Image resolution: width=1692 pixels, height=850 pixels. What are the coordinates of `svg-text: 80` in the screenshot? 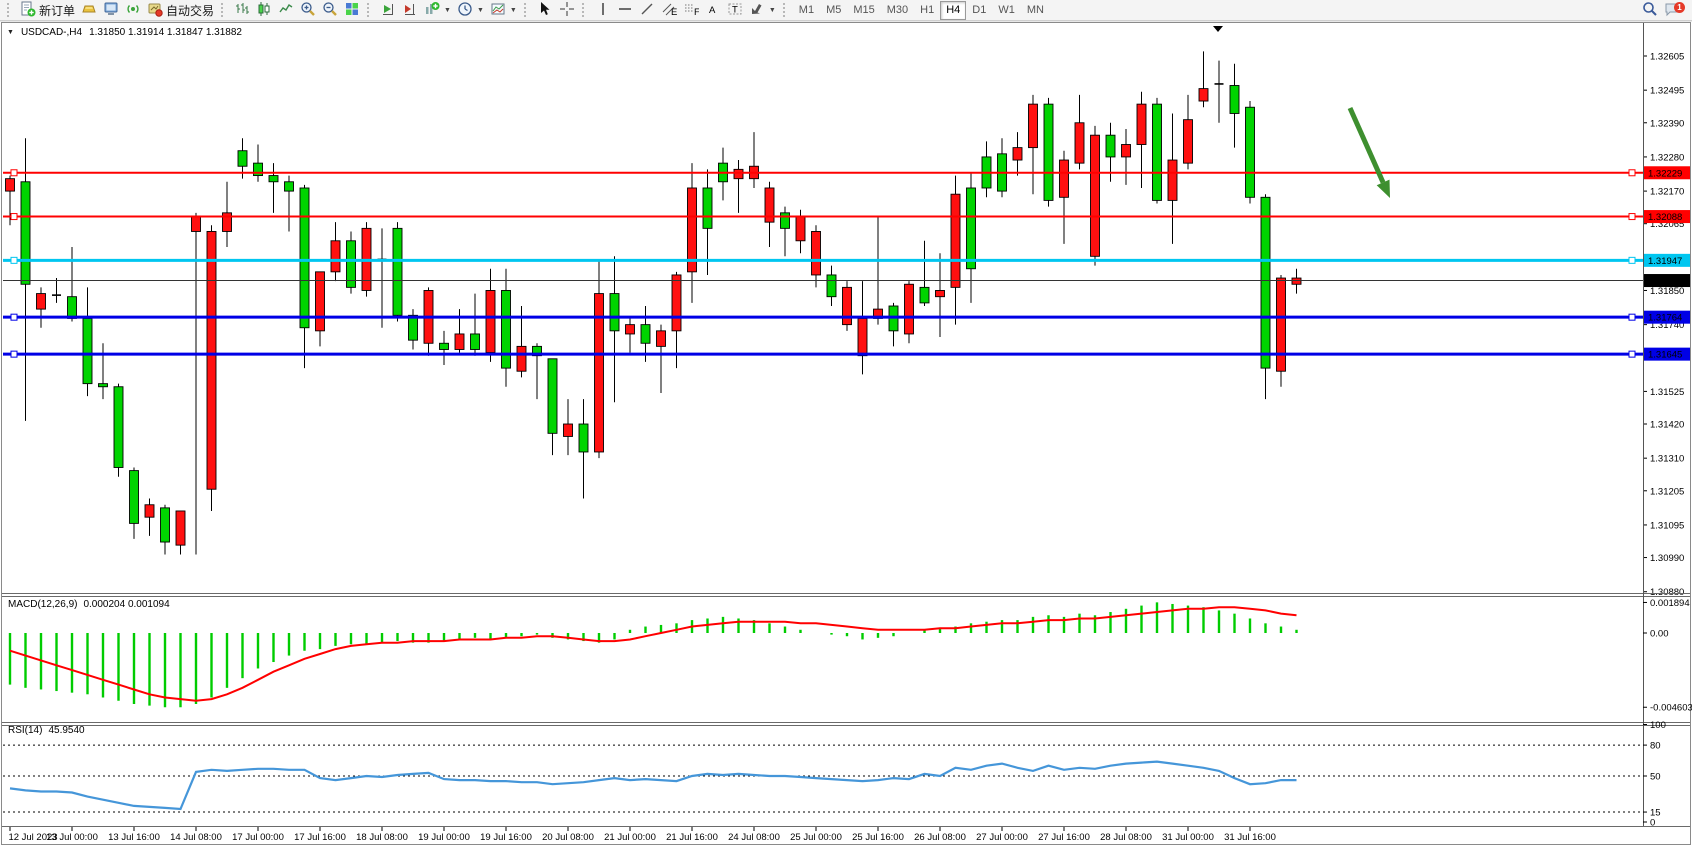 It's located at (1655, 746).